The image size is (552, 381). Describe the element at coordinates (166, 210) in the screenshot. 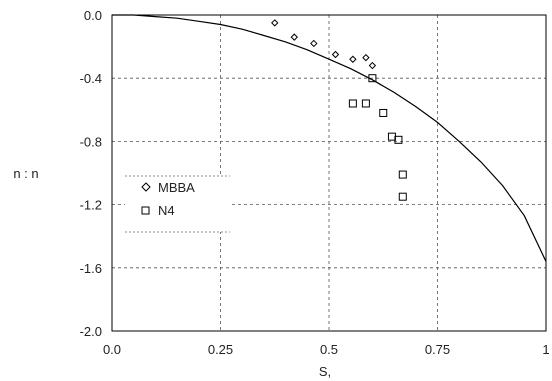

I see `legend-label-n4: N4` at that location.